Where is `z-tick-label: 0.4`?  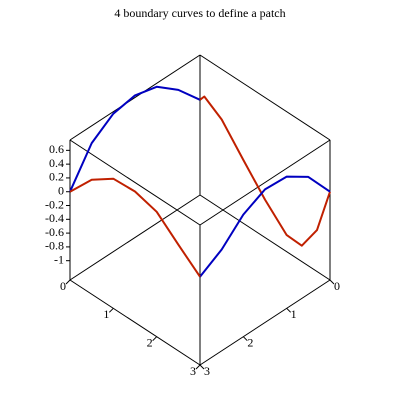 z-tick-label: 0.4 is located at coordinates (56, 163).